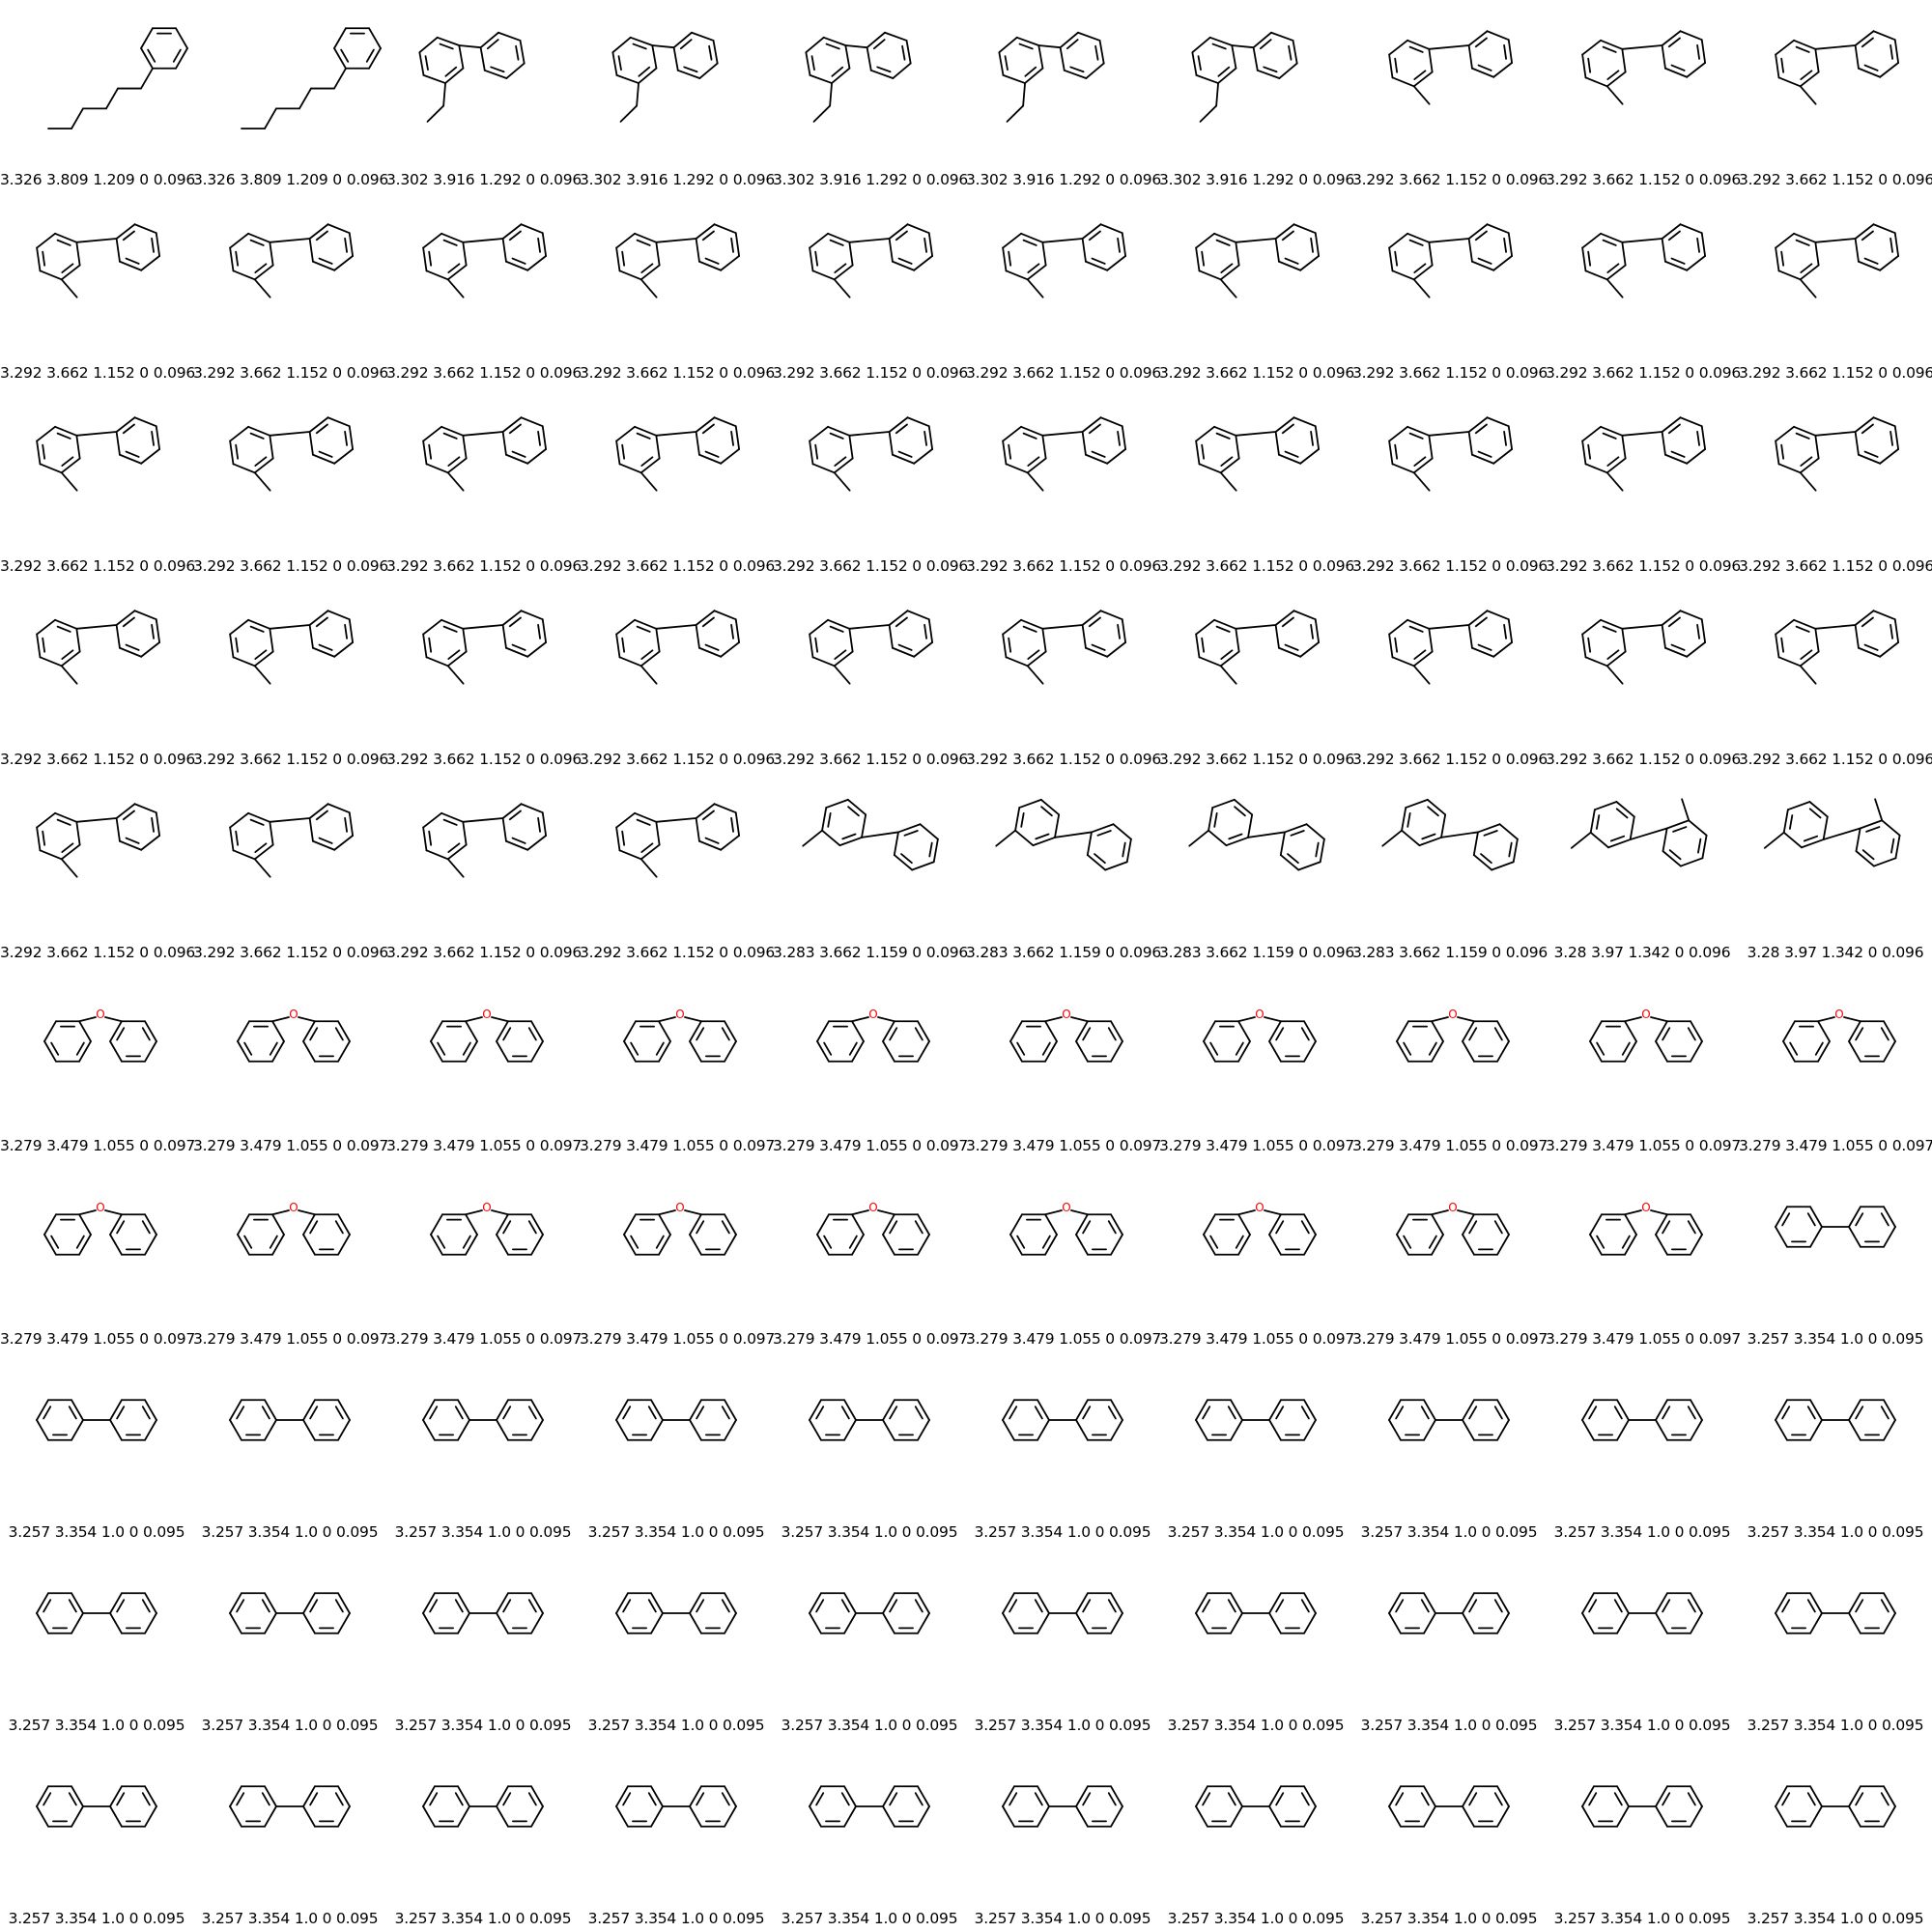 This screenshot has height=1932, width=1932. What do you see at coordinates (677, 289) in the screenshot?
I see `molecule-cell: 3.292 3.662 1.152 0 0.096` at bounding box center [677, 289].